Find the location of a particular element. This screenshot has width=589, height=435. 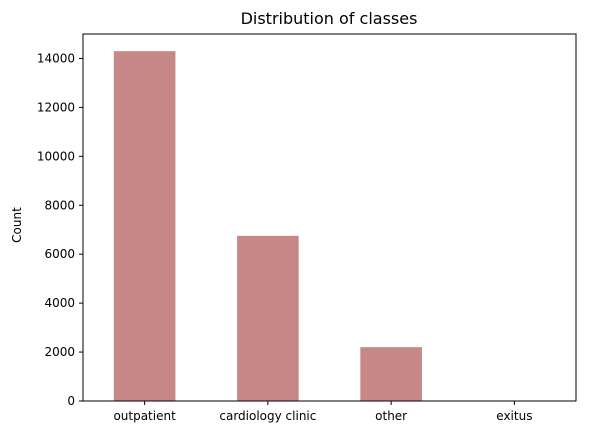

x-tick-label: outpatient is located at coordinates (144, 416).